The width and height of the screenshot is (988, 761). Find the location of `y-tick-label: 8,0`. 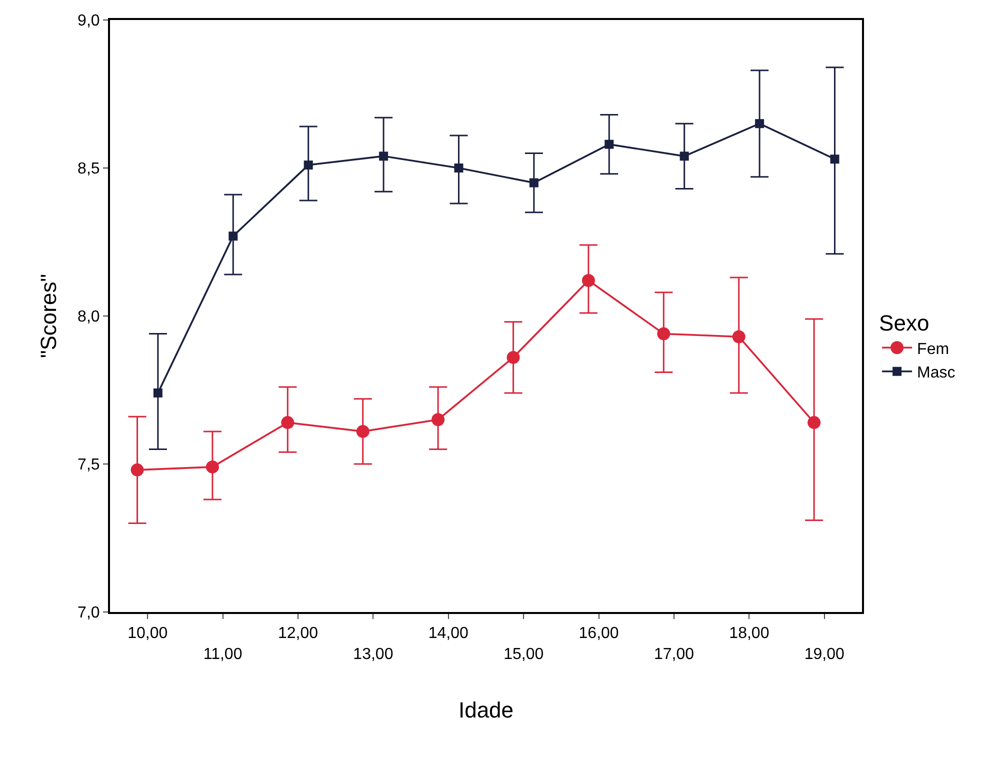

y-tick-label: 8,0 is located at coordinates (89, 317).